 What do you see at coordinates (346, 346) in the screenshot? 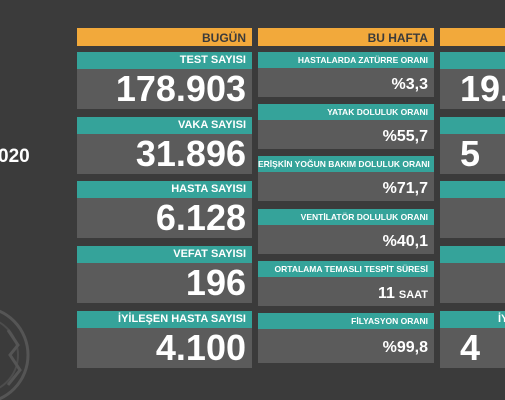
I see `card-value: %99,8` at bounding box center [346, 346].